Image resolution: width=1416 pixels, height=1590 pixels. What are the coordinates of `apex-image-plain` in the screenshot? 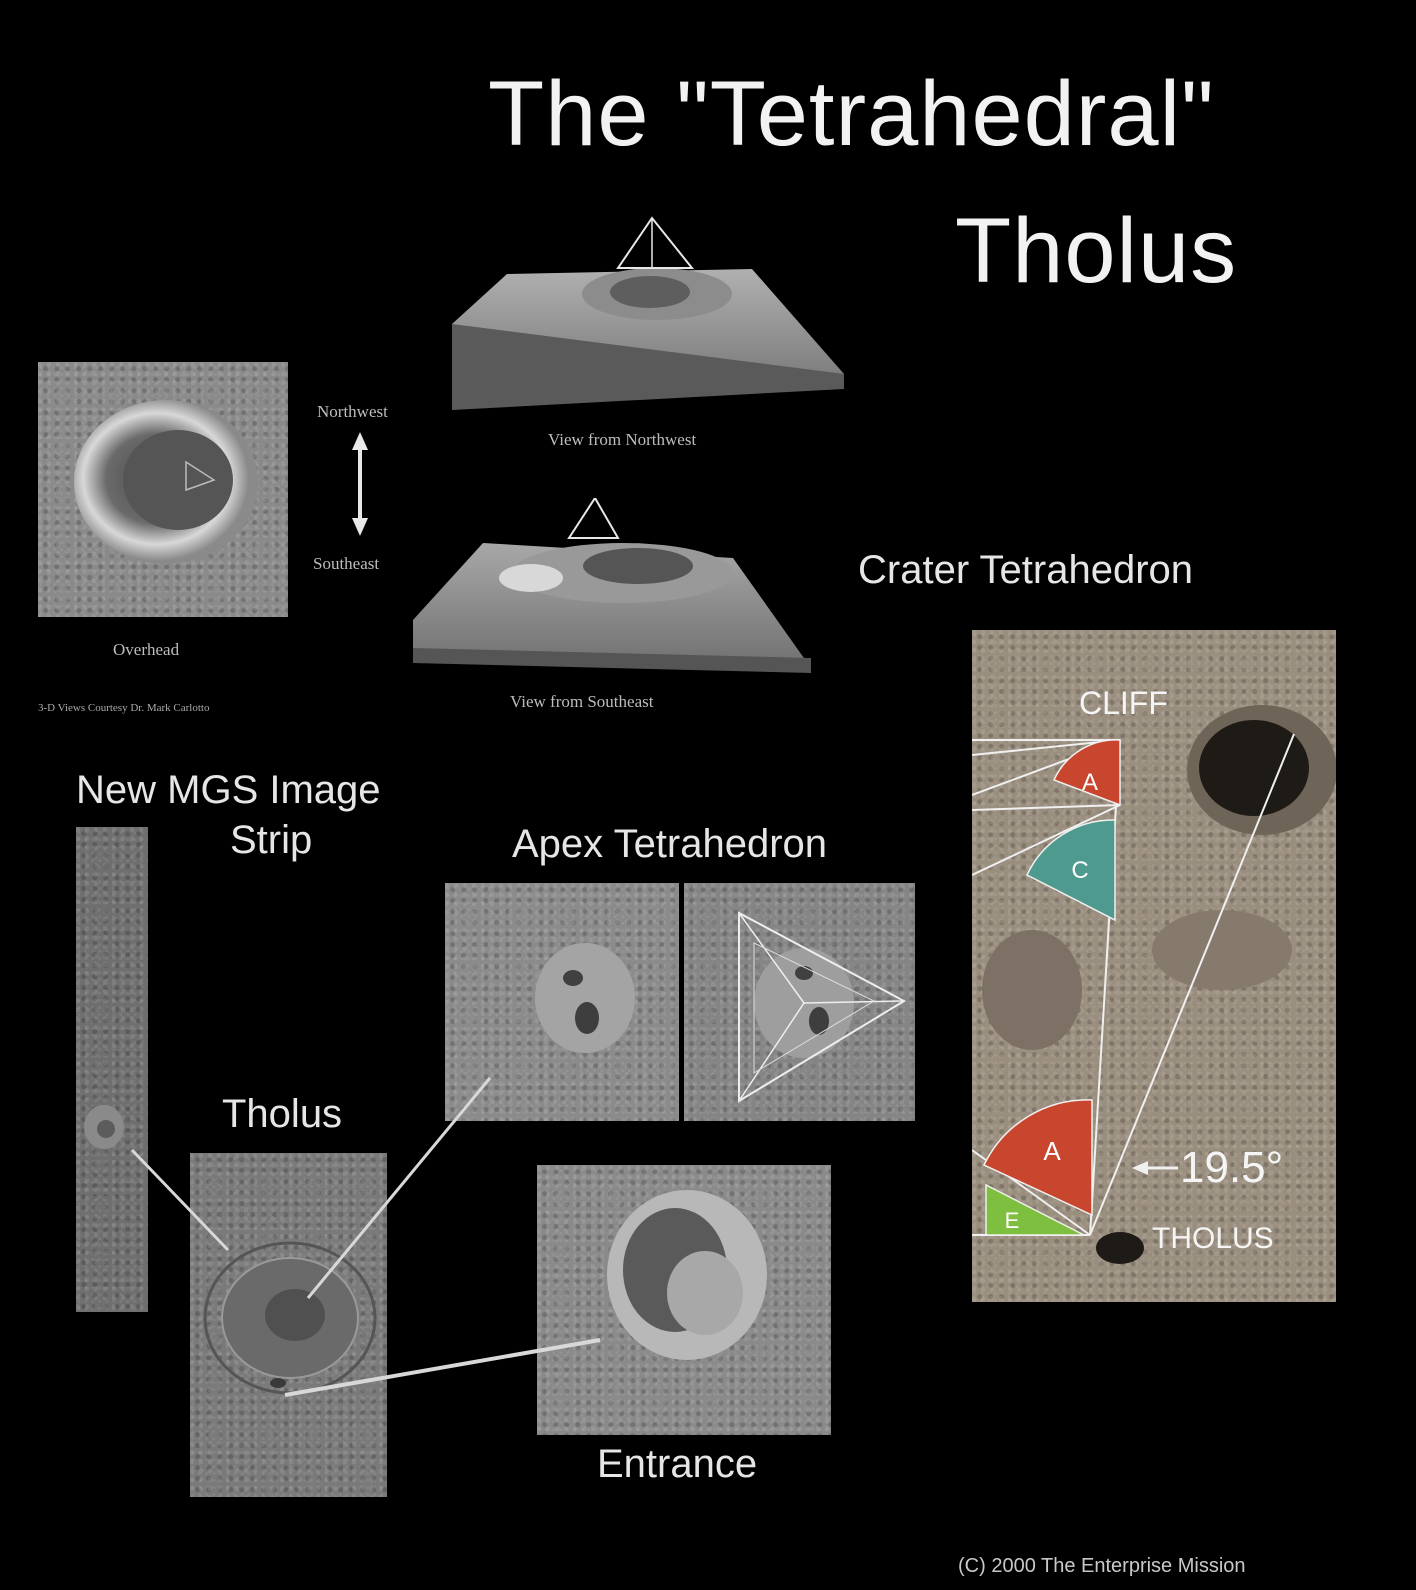 It's located at (562, 1002).